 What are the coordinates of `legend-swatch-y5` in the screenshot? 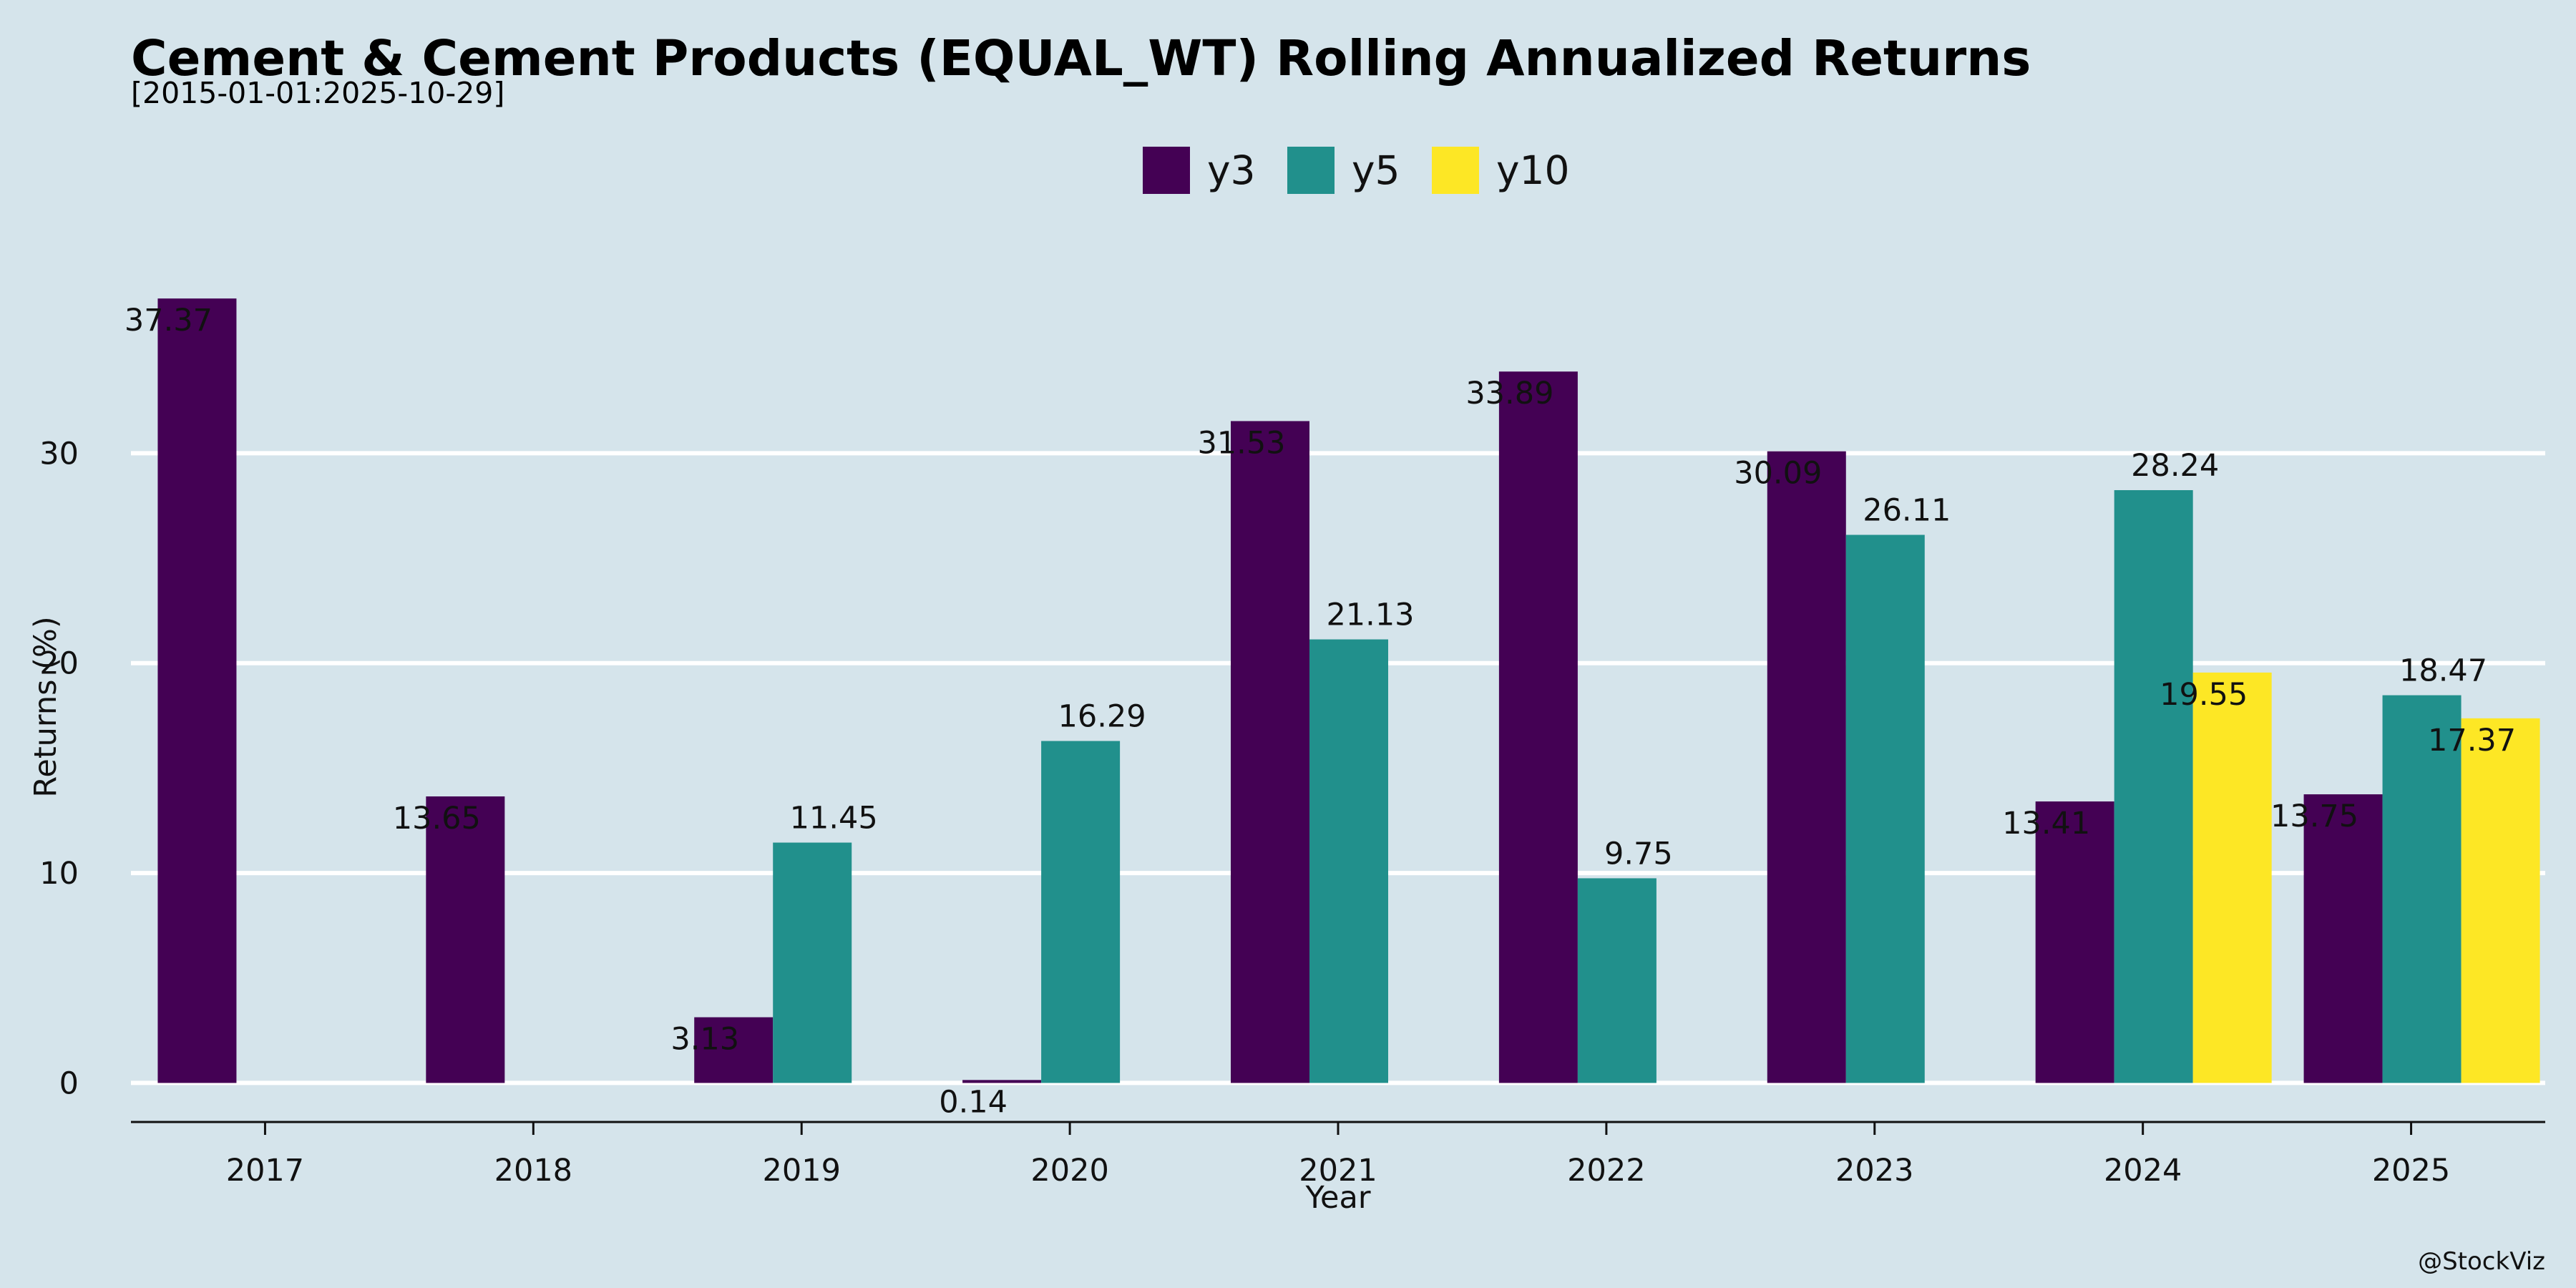 It's located at (1311, 170).